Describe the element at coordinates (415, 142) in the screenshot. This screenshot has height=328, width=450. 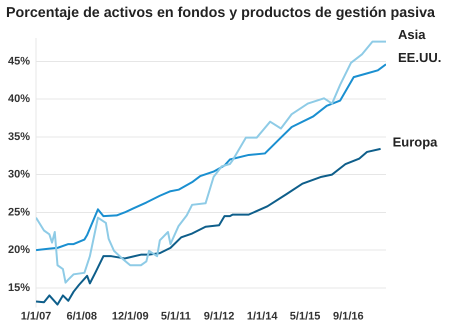
I see `series-label: Europa` at that location.